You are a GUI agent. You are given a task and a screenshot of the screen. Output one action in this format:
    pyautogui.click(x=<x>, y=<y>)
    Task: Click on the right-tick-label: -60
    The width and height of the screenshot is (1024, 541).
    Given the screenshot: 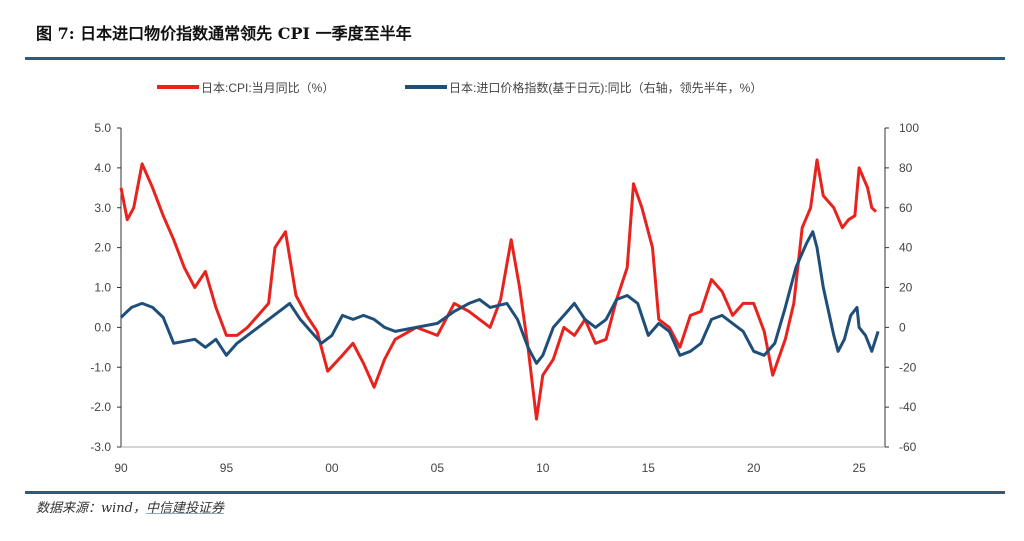 What is the action you would take?
    pyautogui.click(x=908, y=447)
    